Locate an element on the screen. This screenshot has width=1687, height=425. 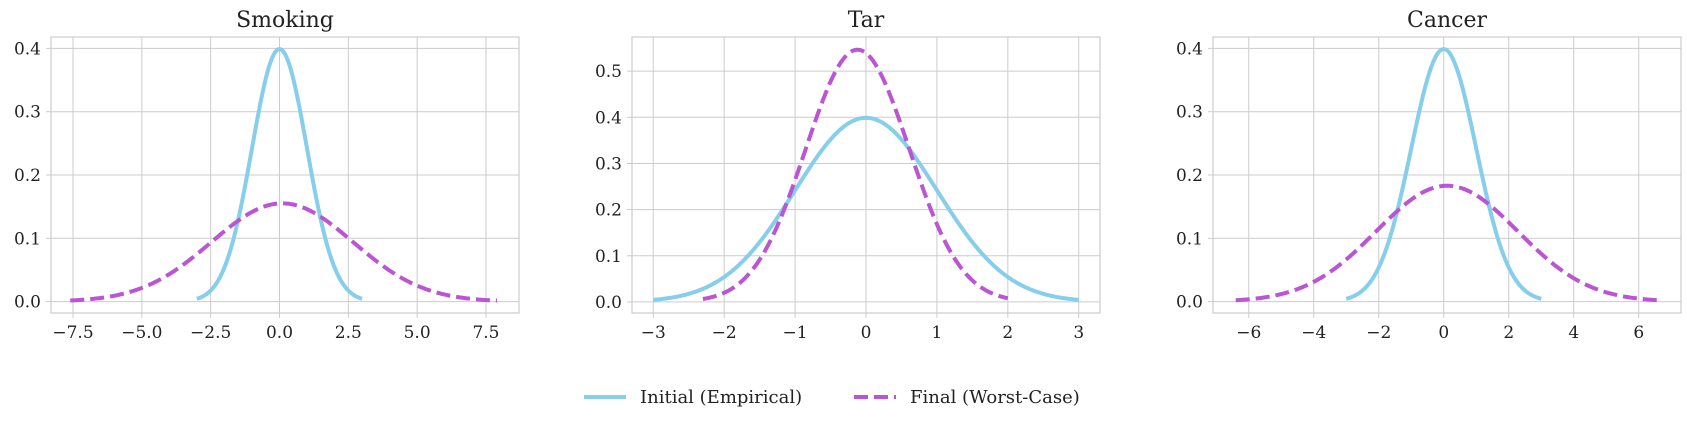
x-tick-label: −1 is located at coordinates (795, 333).